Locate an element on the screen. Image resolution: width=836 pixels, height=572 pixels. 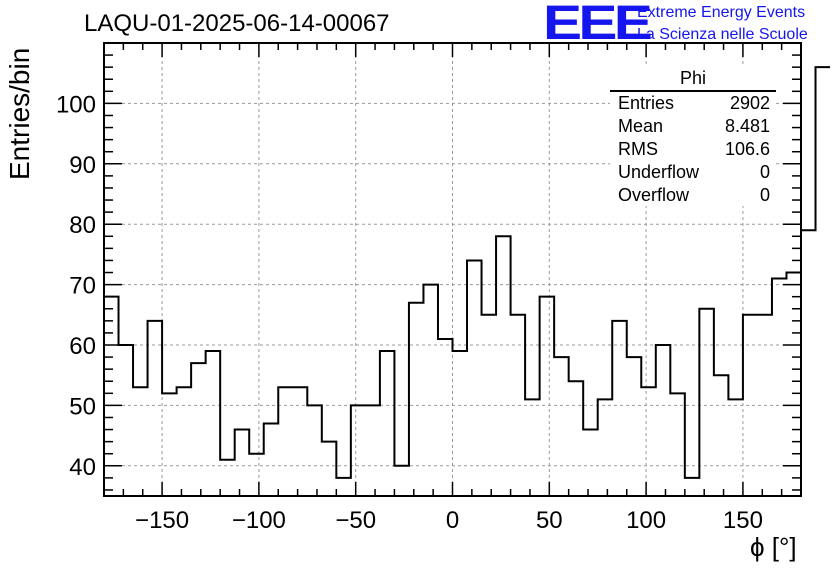
x-tick-label: 150 is located at coordinates (743, 520).